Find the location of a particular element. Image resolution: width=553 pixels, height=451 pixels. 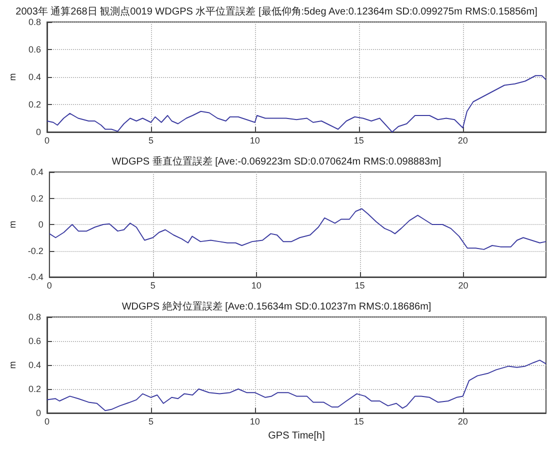

chart-title: 2003年 通算268日 観測点0019 WDGPS 水平位置誤差 [最低仰角:5deg Ave:0.12364m SD:0.099275m RMS:0.15856m] is located at coordinates (277, 12).